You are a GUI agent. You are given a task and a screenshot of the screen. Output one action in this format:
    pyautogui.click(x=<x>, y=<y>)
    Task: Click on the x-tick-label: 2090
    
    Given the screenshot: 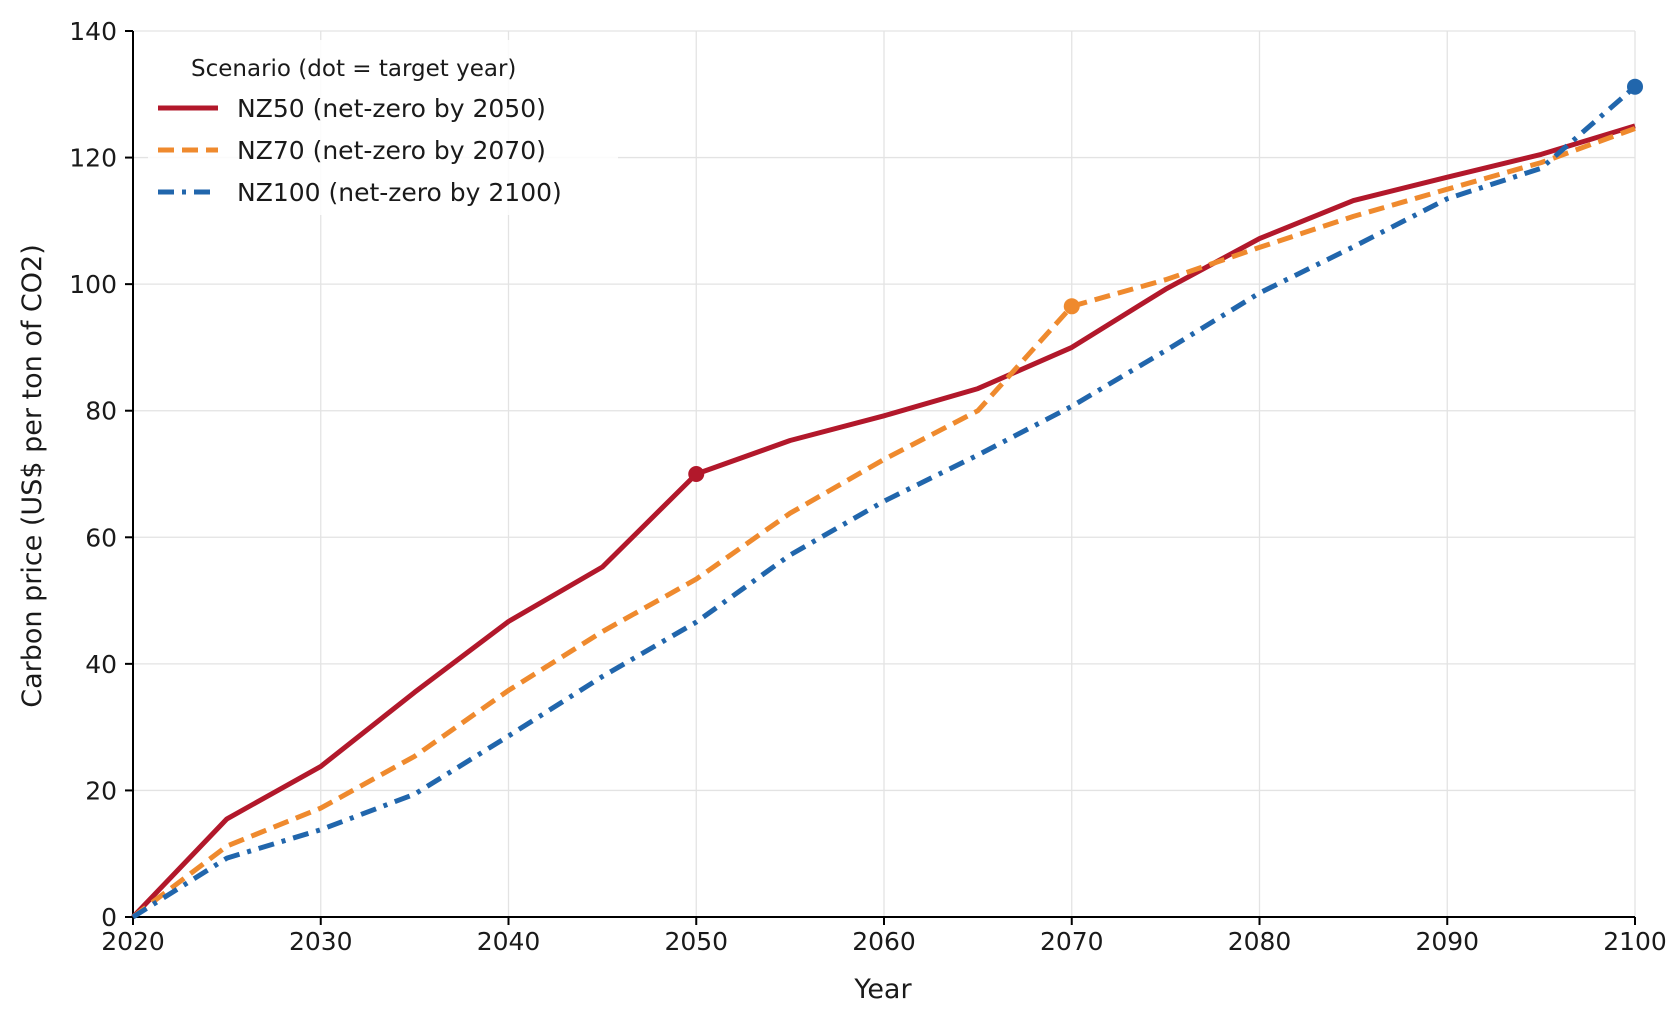 What is the action you would take?
    pyautogui.click(x=1447, y=941)
    